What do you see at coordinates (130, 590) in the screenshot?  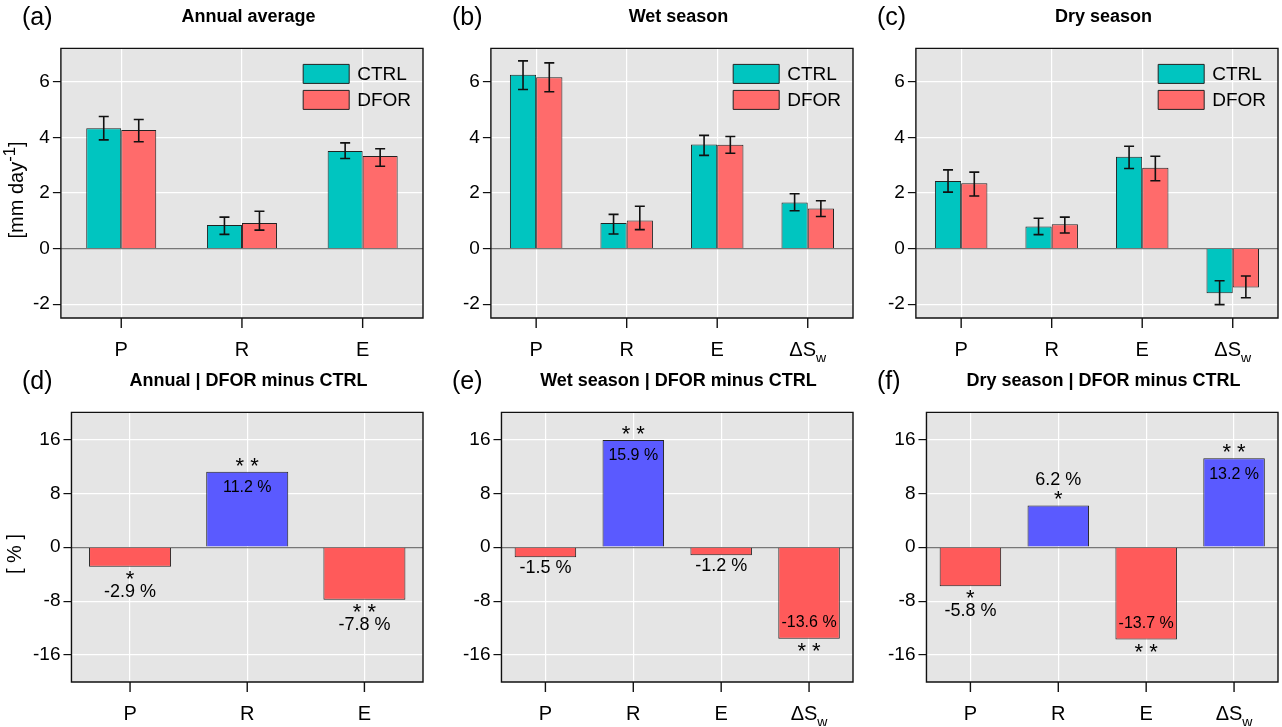 I see `data-label: -2.9 %` at bounding box center [130, 590].